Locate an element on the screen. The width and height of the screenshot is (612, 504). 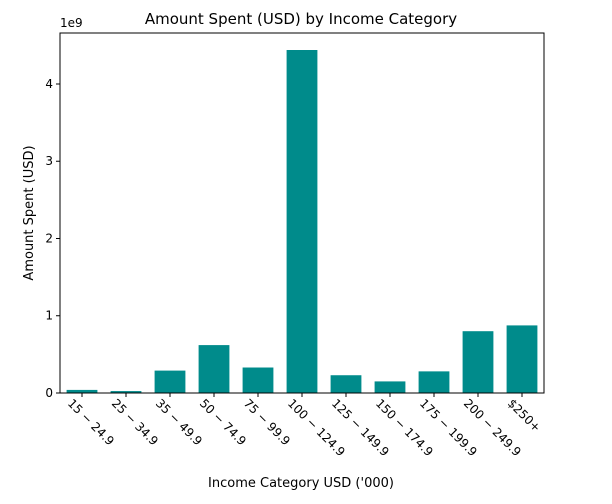
x-tick-label: 15 − 24.9 is located at coordinates (91, 422).